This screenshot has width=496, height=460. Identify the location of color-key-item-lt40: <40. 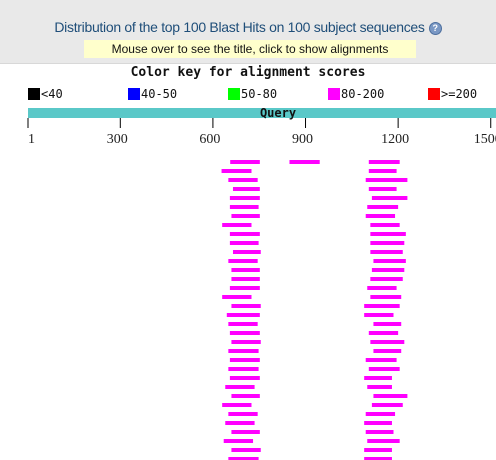
(45, 94).